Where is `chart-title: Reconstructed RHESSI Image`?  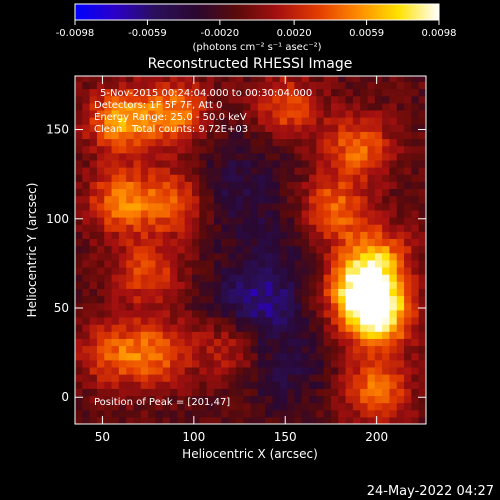 chart-title: Reconstructed RHESSI Image is located at coordinates (250, 64).